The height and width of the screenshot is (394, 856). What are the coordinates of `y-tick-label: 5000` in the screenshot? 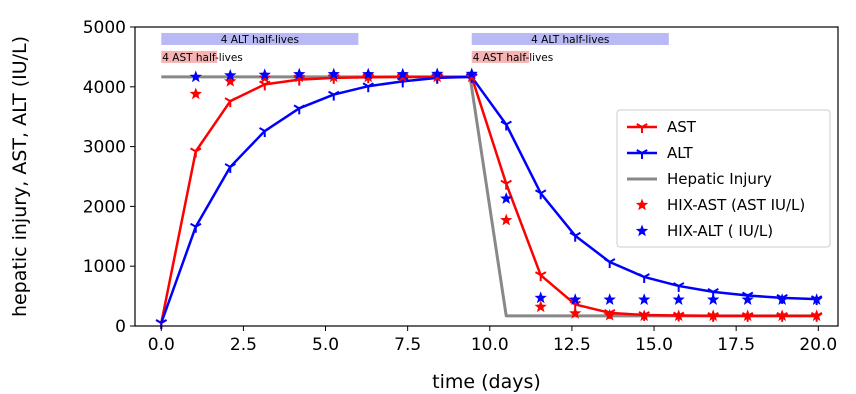 It's located at (104, 28).